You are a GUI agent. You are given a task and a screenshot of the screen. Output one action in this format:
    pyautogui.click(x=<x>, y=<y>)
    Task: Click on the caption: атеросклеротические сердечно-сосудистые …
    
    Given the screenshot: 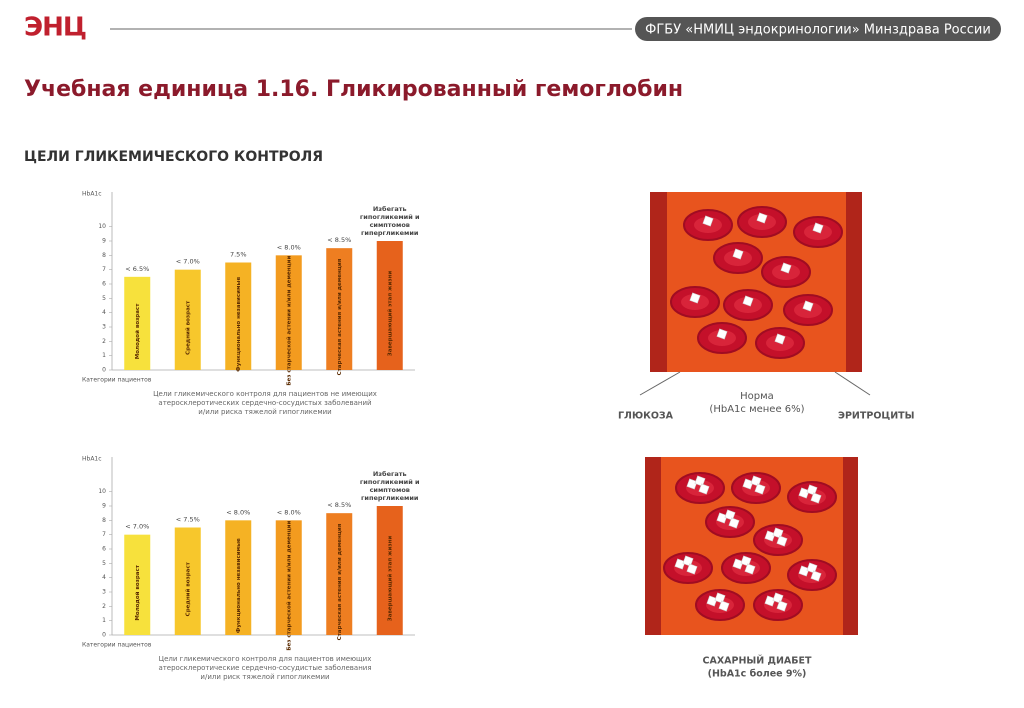 What is the action you would take?
    pyautogui.click(x=264, y=668)
    